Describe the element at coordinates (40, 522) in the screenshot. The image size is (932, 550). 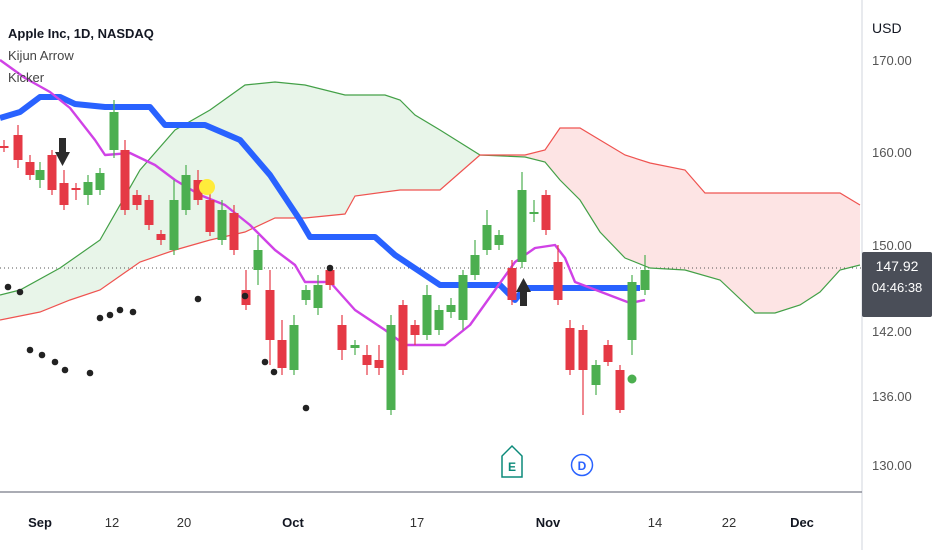
I see `date-tick-0: Sep` at that location.